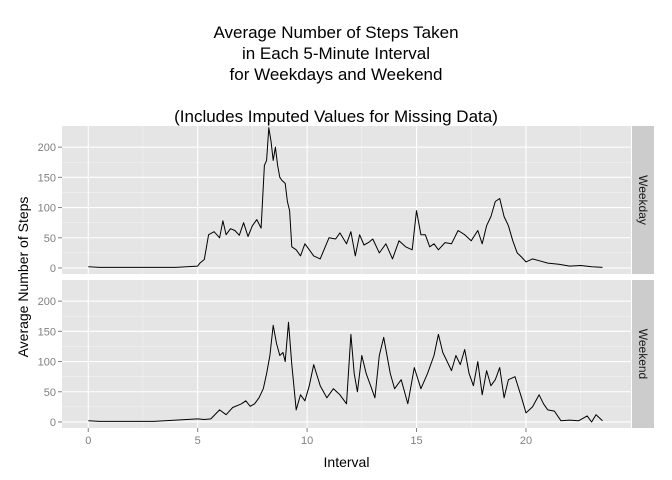 This screenshot has width=672, height=480. I want to click on facet-strip-label: Weekend, so click(643, 354).